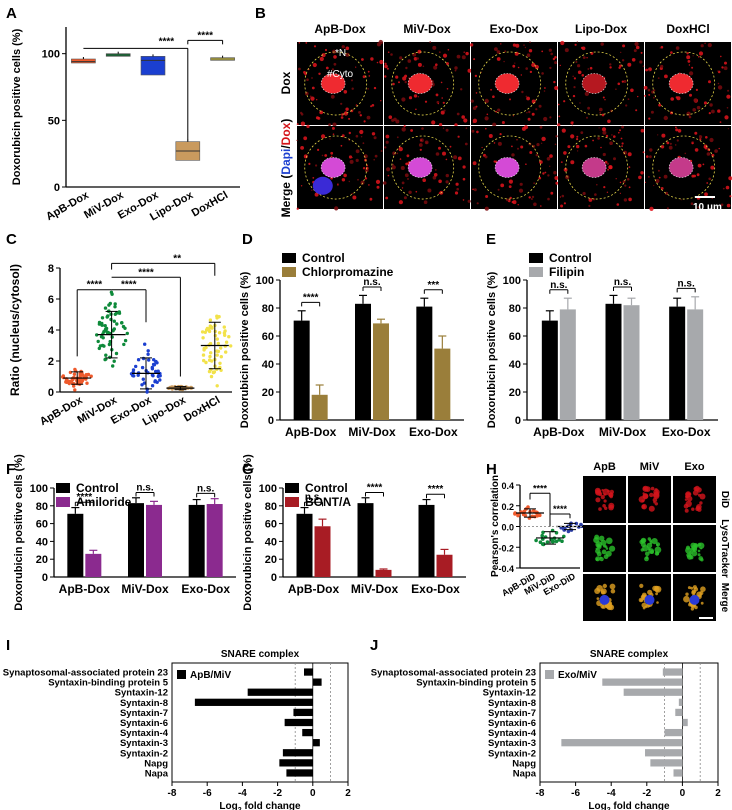 The height and width of the screenshot is (810, 732). Describe the element at coordinates (260, 13) in the screenshot. I see `panel-letter-b: B` at that location.